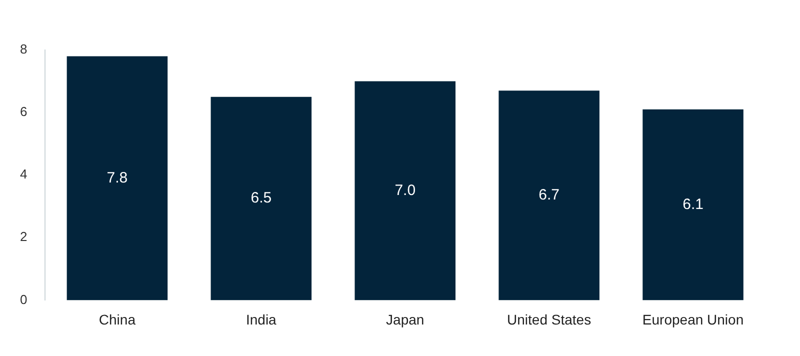 This screenshot has width=800, height=356. What do you see at coordinates (24, 174) in the screenshot?
I see `y-tick-label: 4` at bounding box center [24, 174].